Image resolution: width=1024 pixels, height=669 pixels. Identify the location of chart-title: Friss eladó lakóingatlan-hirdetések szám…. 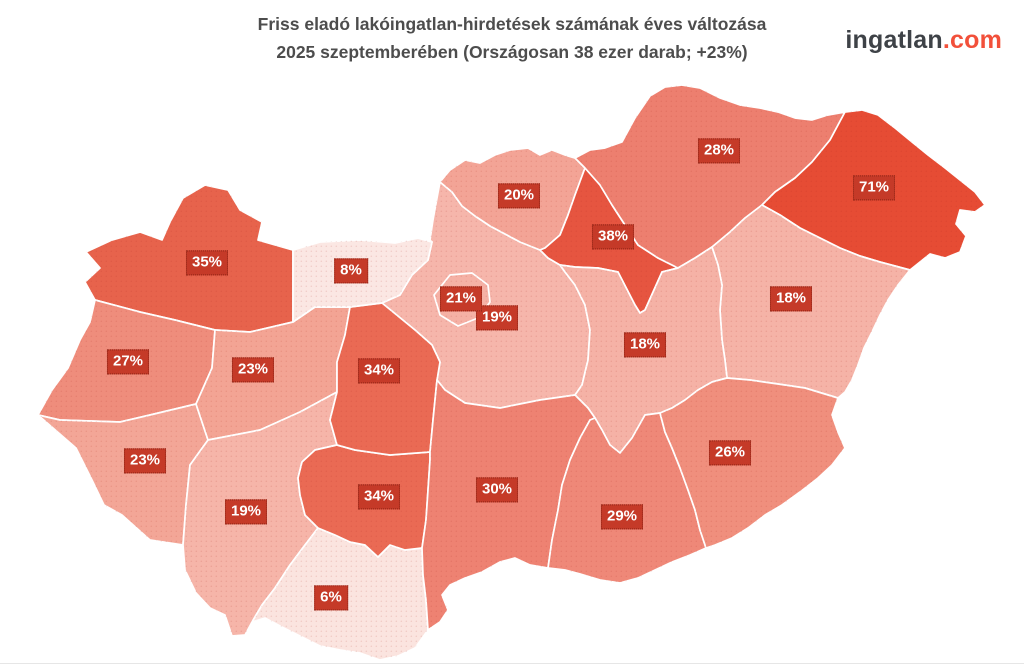
(512, 38).